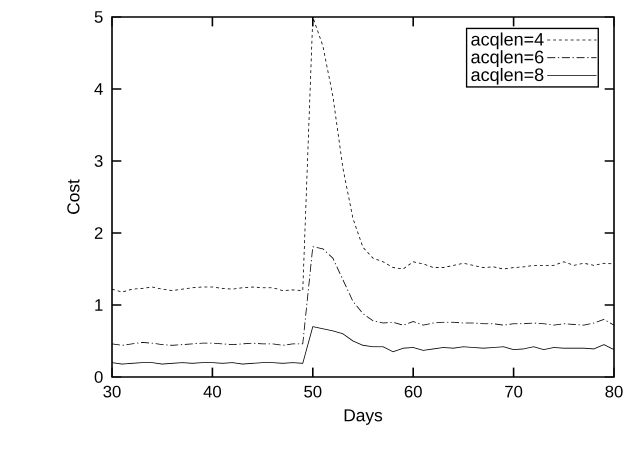 Image resolution: width=642 pixels, height=457 pixels. Describe the element at coordinates (112, 392) in the screenshot. I see `x-tick-label: 30` at that location.